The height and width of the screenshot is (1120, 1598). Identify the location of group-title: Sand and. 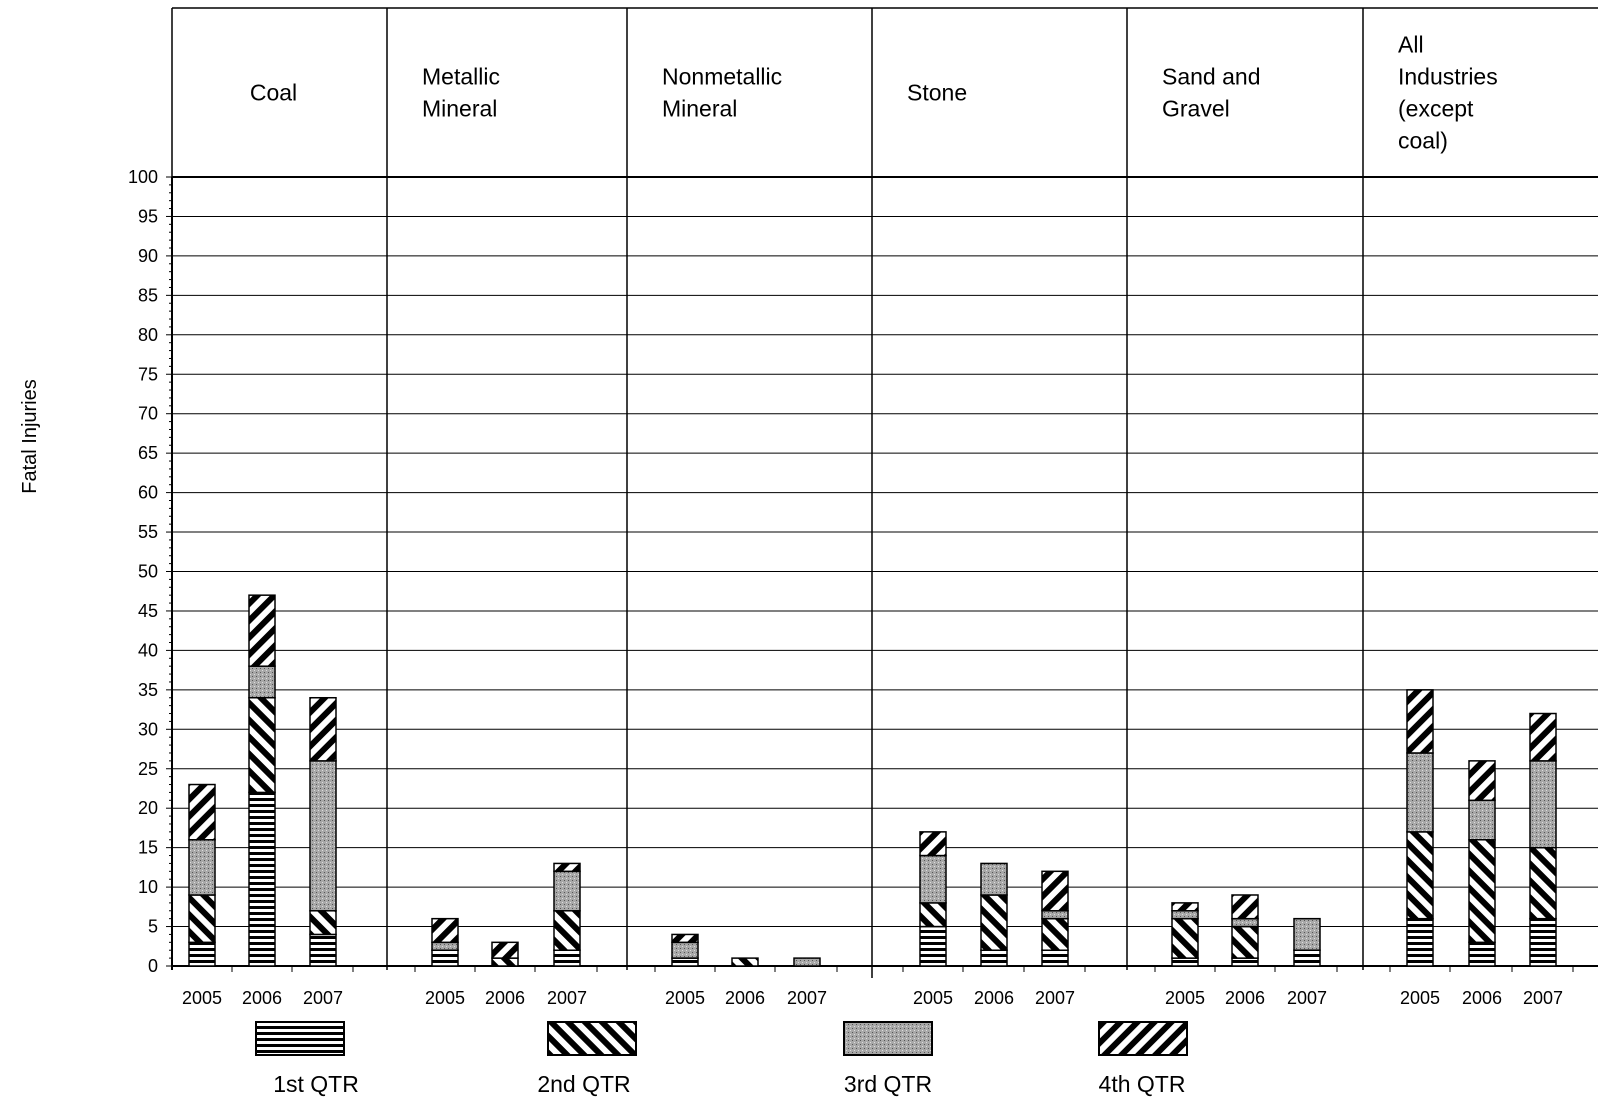
(1211, 77).